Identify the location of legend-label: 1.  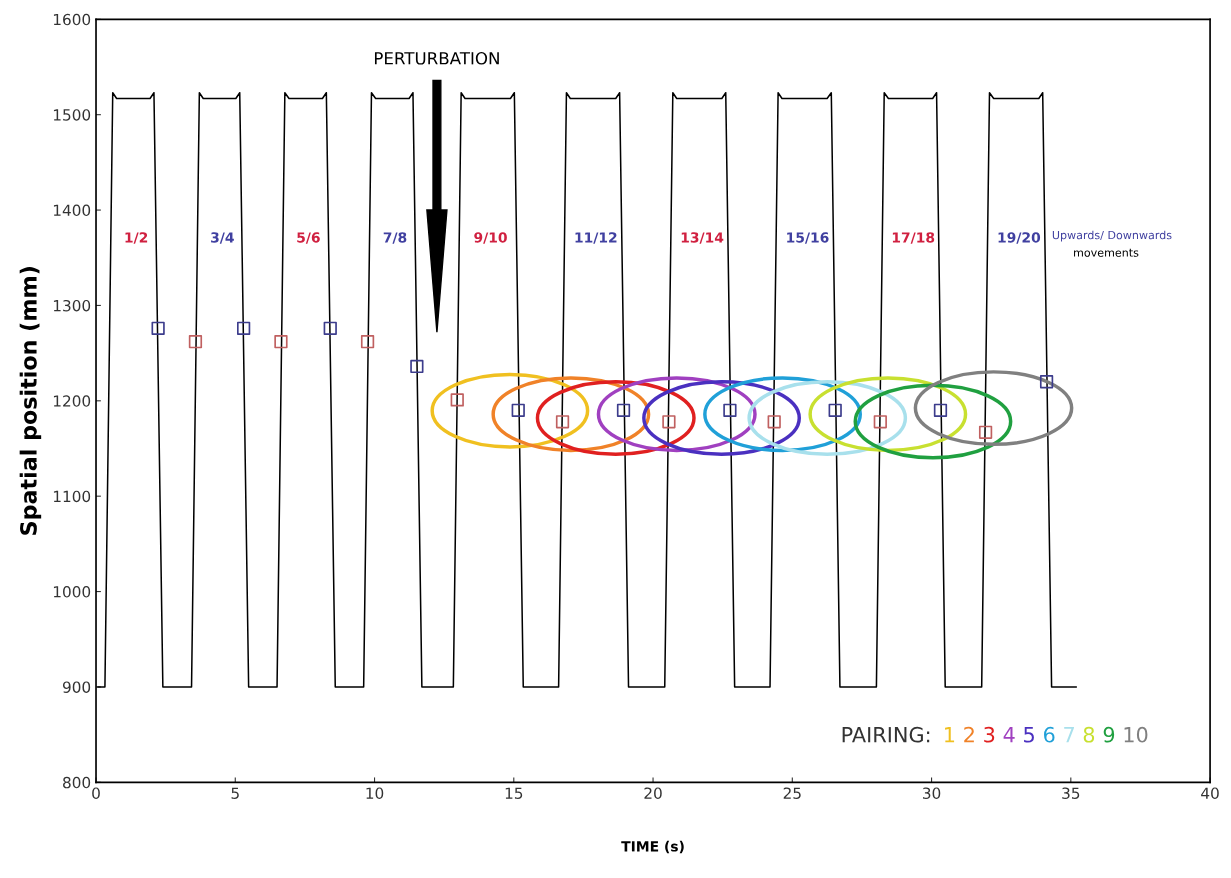
(950, 735).